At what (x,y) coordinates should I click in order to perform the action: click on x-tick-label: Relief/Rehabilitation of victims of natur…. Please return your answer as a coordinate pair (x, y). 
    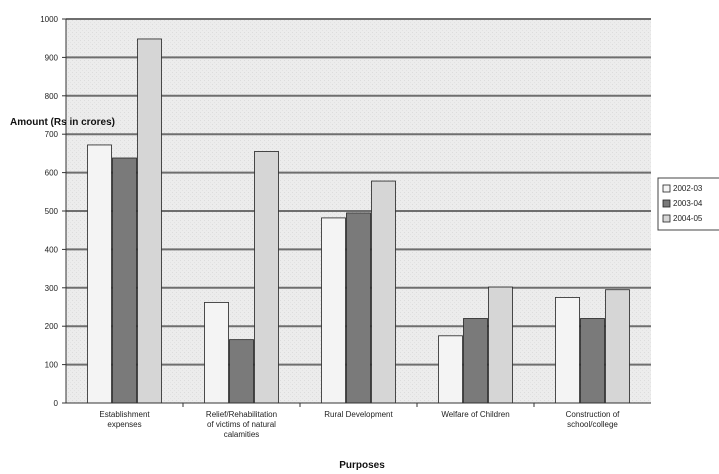
    Looking at the image, I should click on (241, 424).